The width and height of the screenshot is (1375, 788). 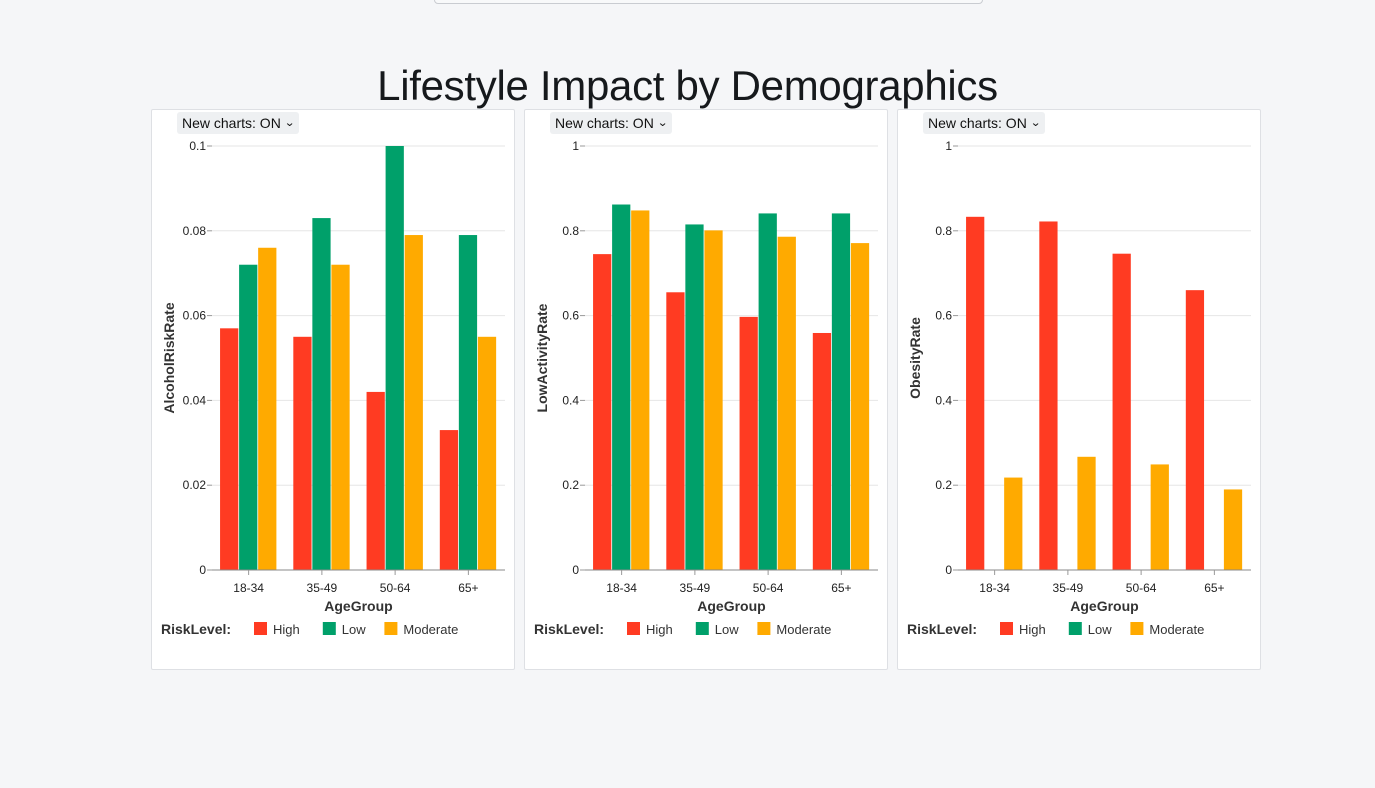 I want to click on y-tick-label: 0.08, so click(x=195, y=231).